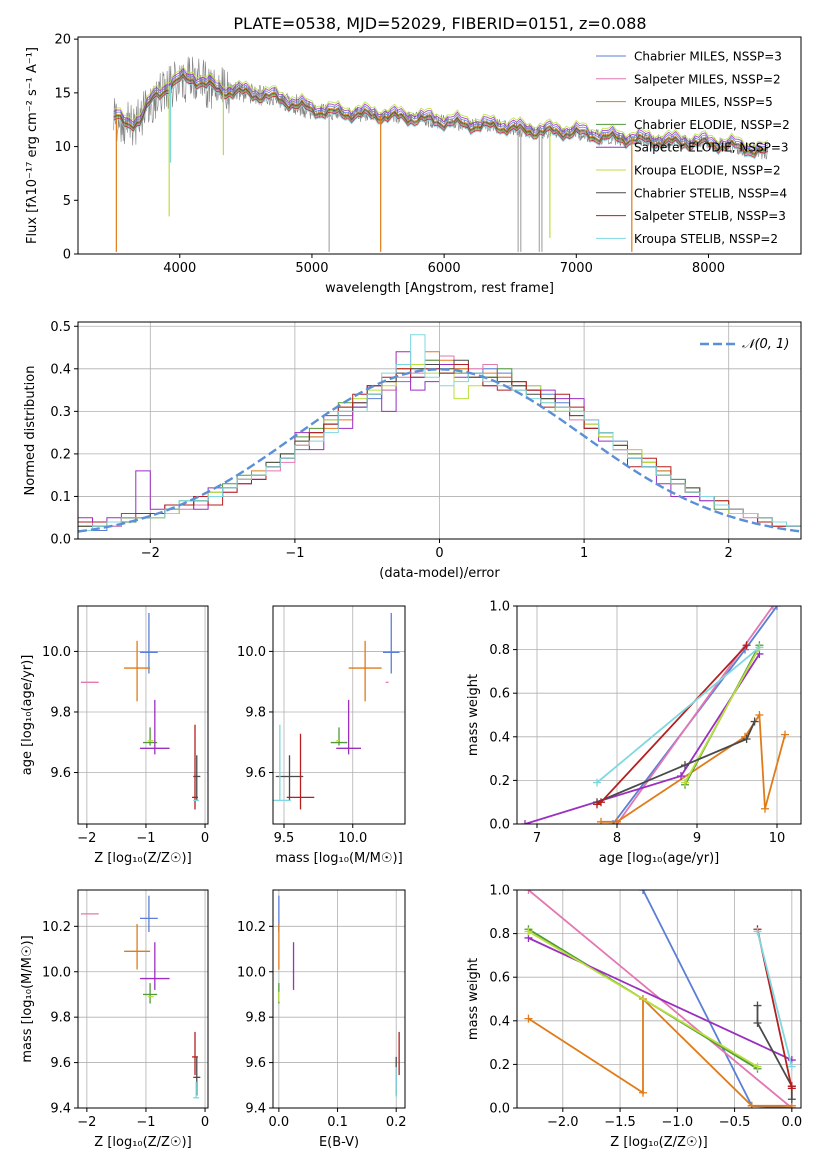 Image resolution: width=819 pixels, height=1170 pixels. Describe the element at coordinates (678, 715) in the screenshot. I see `weight-line-kroupa-stelib` at that location.